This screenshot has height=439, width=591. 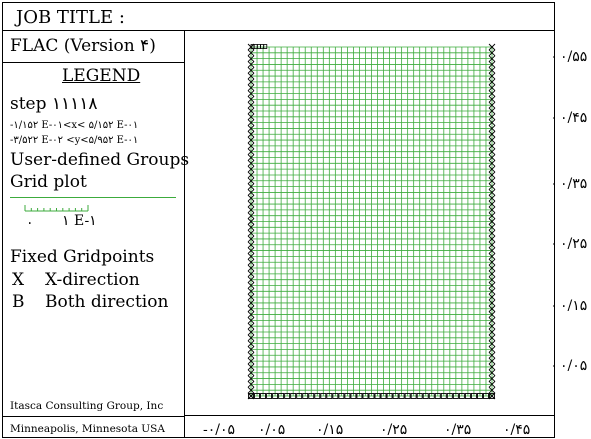 What do you see at coordinates (219, 430) in the screenshot?
I see `x-tick-label: -۰/۰۵` at bounding box center [219, 430].